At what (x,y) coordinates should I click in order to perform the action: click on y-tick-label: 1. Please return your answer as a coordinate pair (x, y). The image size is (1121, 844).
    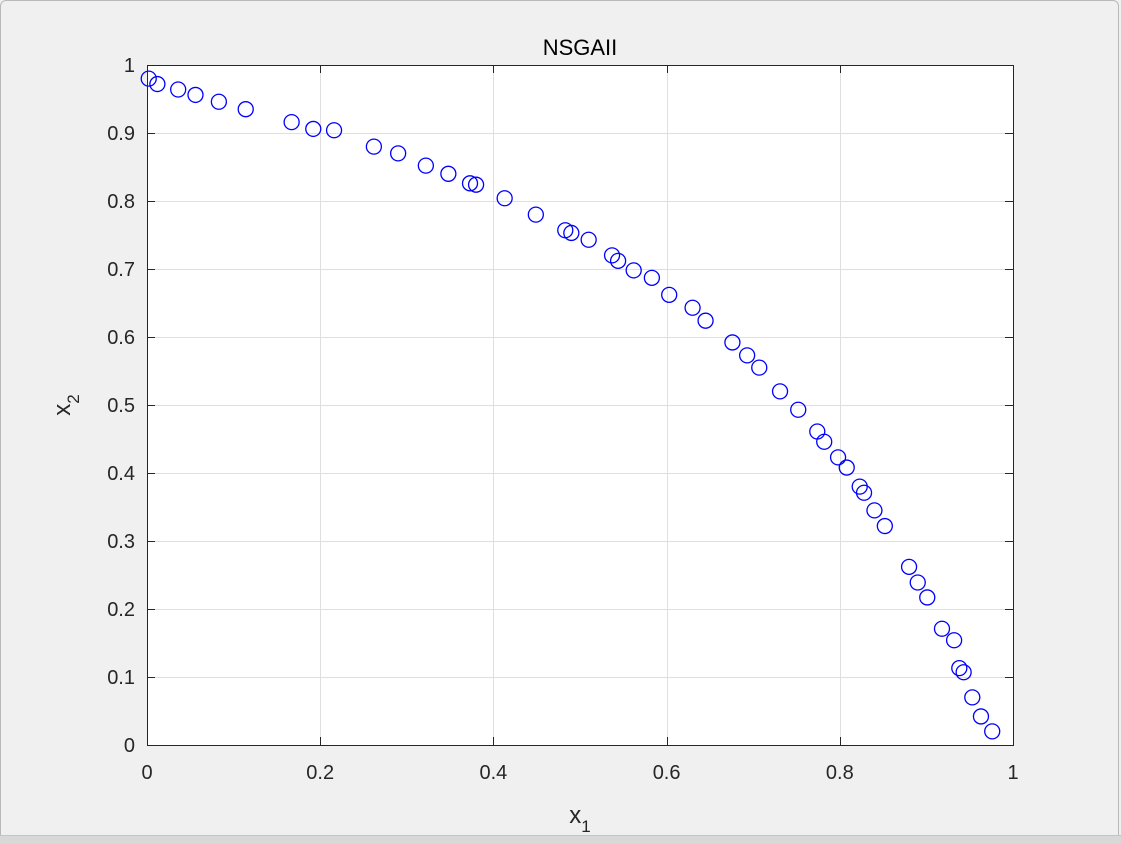
    Looking at the image, I should click on (129, 66).